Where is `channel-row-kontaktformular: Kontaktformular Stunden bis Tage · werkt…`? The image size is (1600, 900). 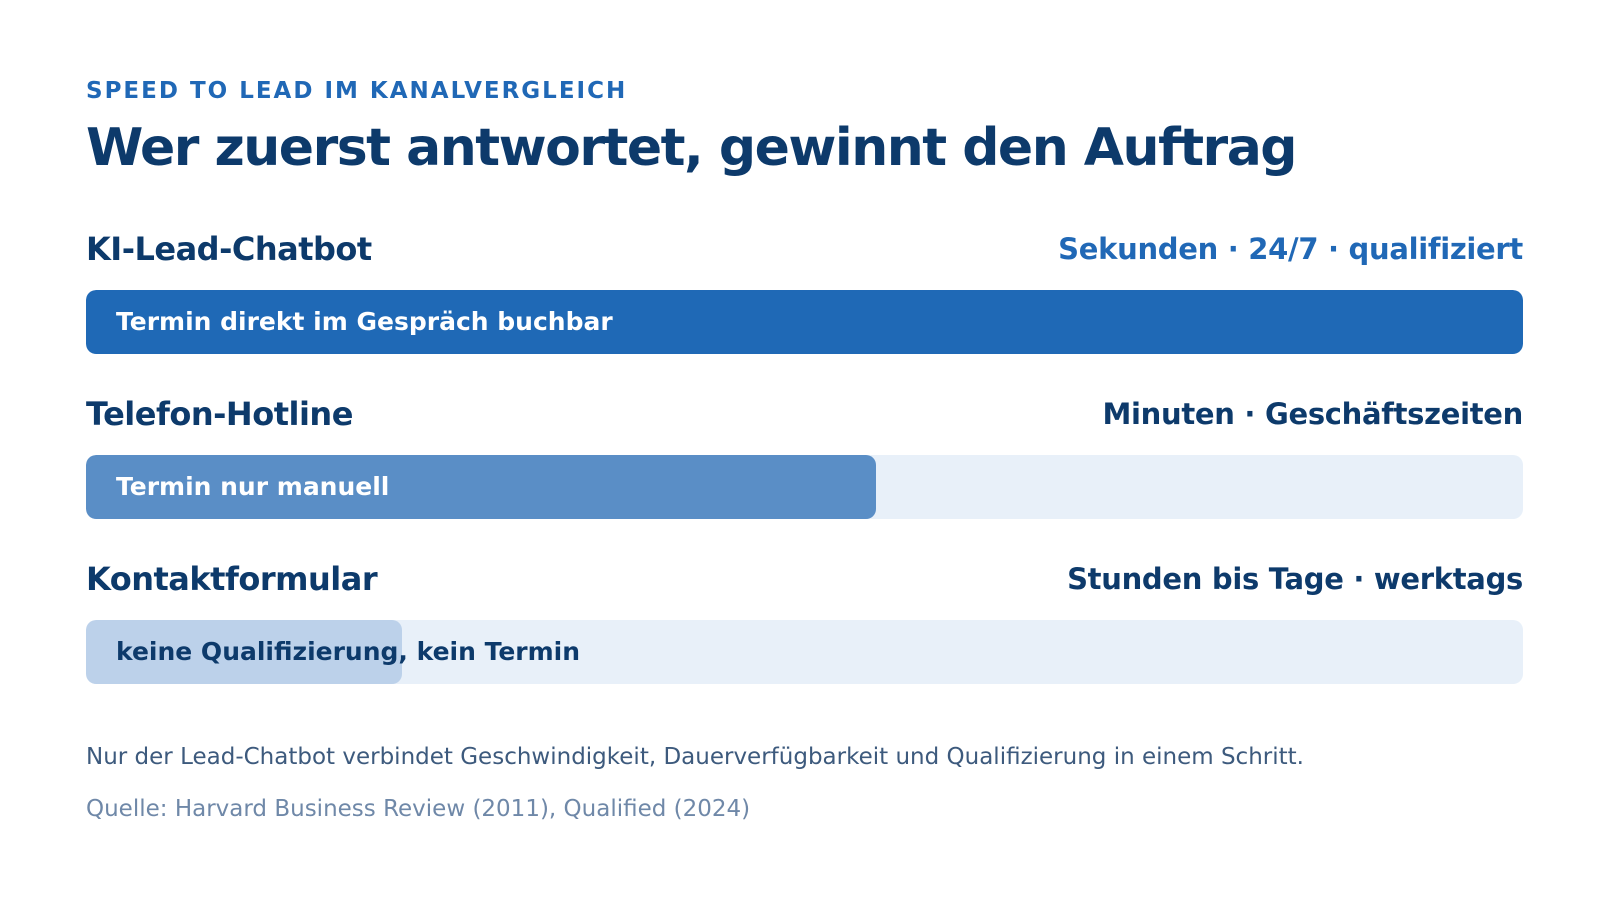 channel-row-kontaktformular: Kontaktformular Stunden bis Tage · werkt… is located at coordinates (804, 625).